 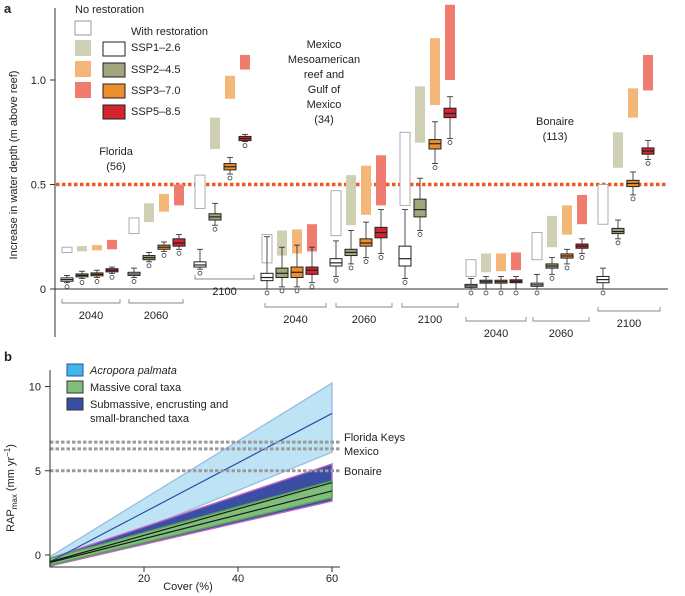 I want to click on panel-b-reference-lines, so click(x=195, y=456).